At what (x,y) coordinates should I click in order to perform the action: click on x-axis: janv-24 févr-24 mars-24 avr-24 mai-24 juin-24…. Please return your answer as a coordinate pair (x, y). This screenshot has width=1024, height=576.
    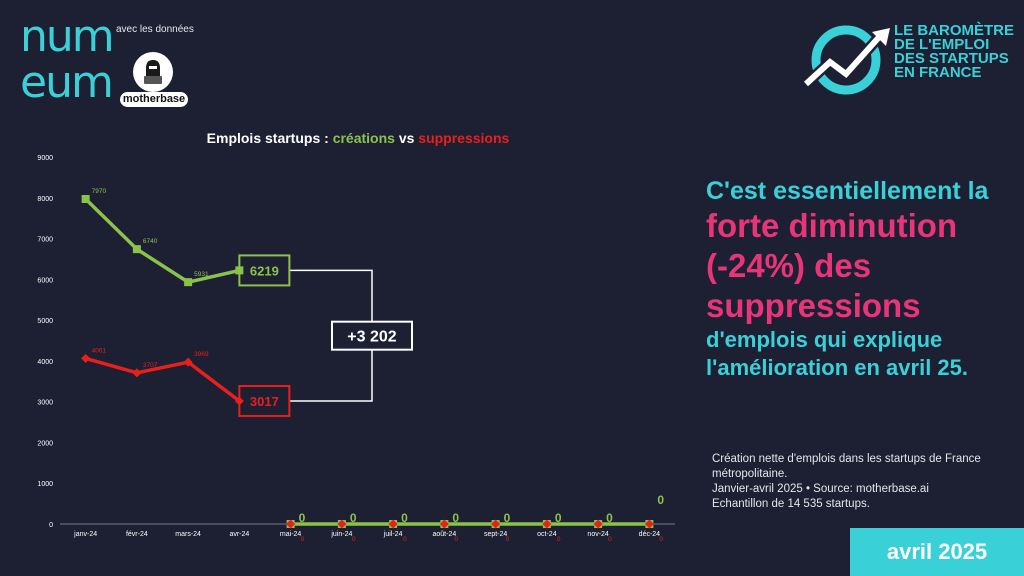
    Looking at the image, I should click on (367, 530).